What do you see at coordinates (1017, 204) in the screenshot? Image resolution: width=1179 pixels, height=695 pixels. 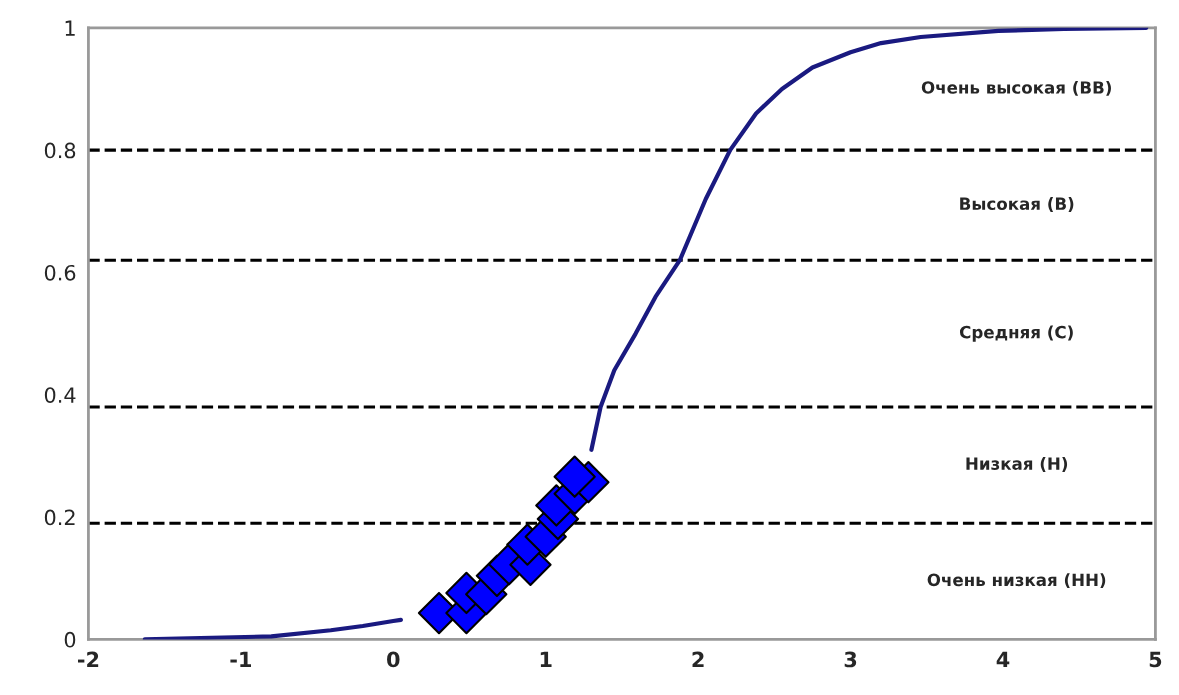 I see `annotation: Высокая (В)` at bounding box center [1017, 204].